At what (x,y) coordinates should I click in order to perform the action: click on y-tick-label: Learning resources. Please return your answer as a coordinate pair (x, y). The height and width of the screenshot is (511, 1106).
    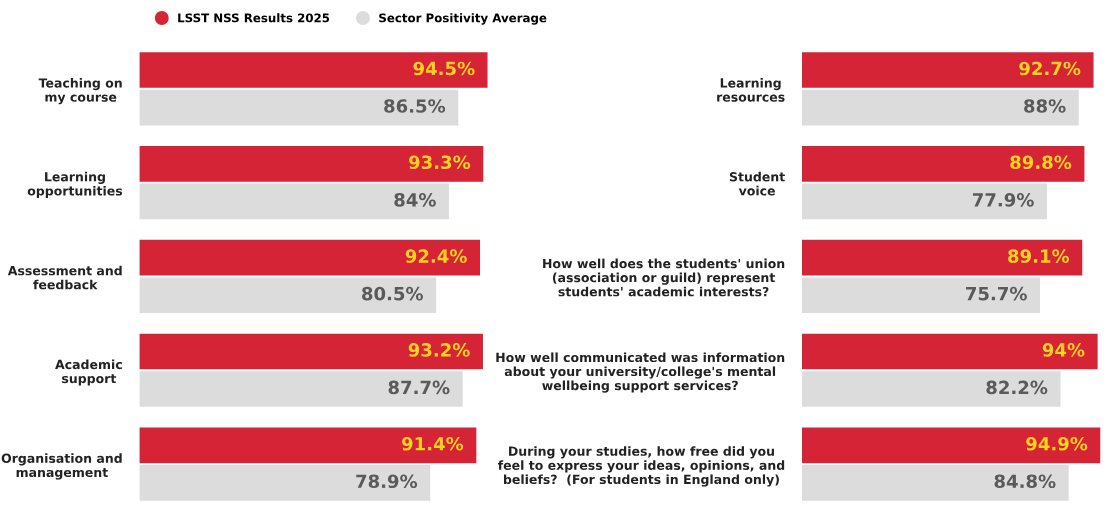
    Looking at the image, I should click on (751, 89).